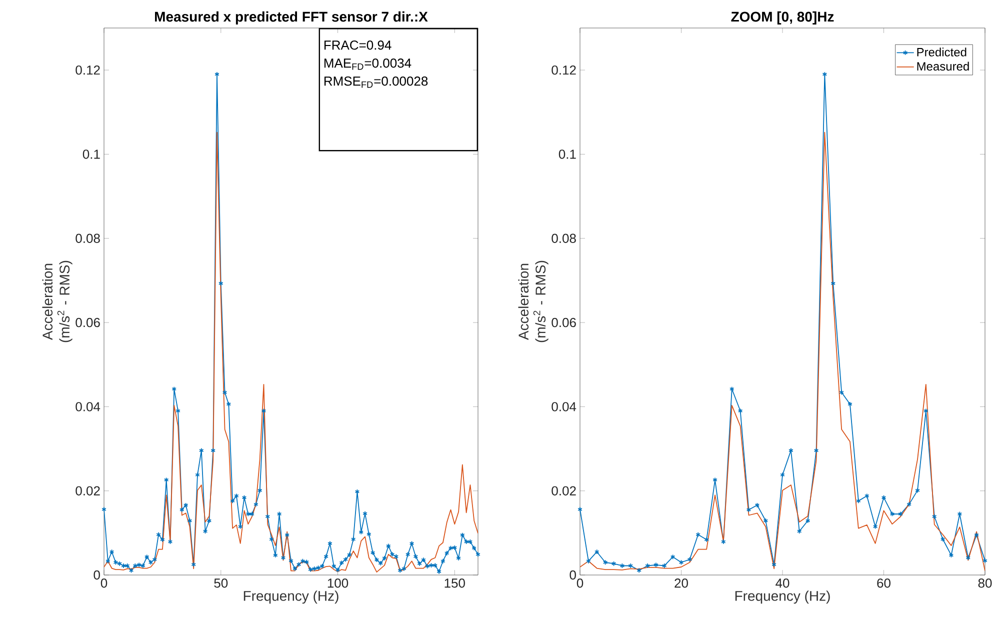  Describe the element at coordinates (338, 583) in the screenshot. I see `x-tick-label: 100` at that location.